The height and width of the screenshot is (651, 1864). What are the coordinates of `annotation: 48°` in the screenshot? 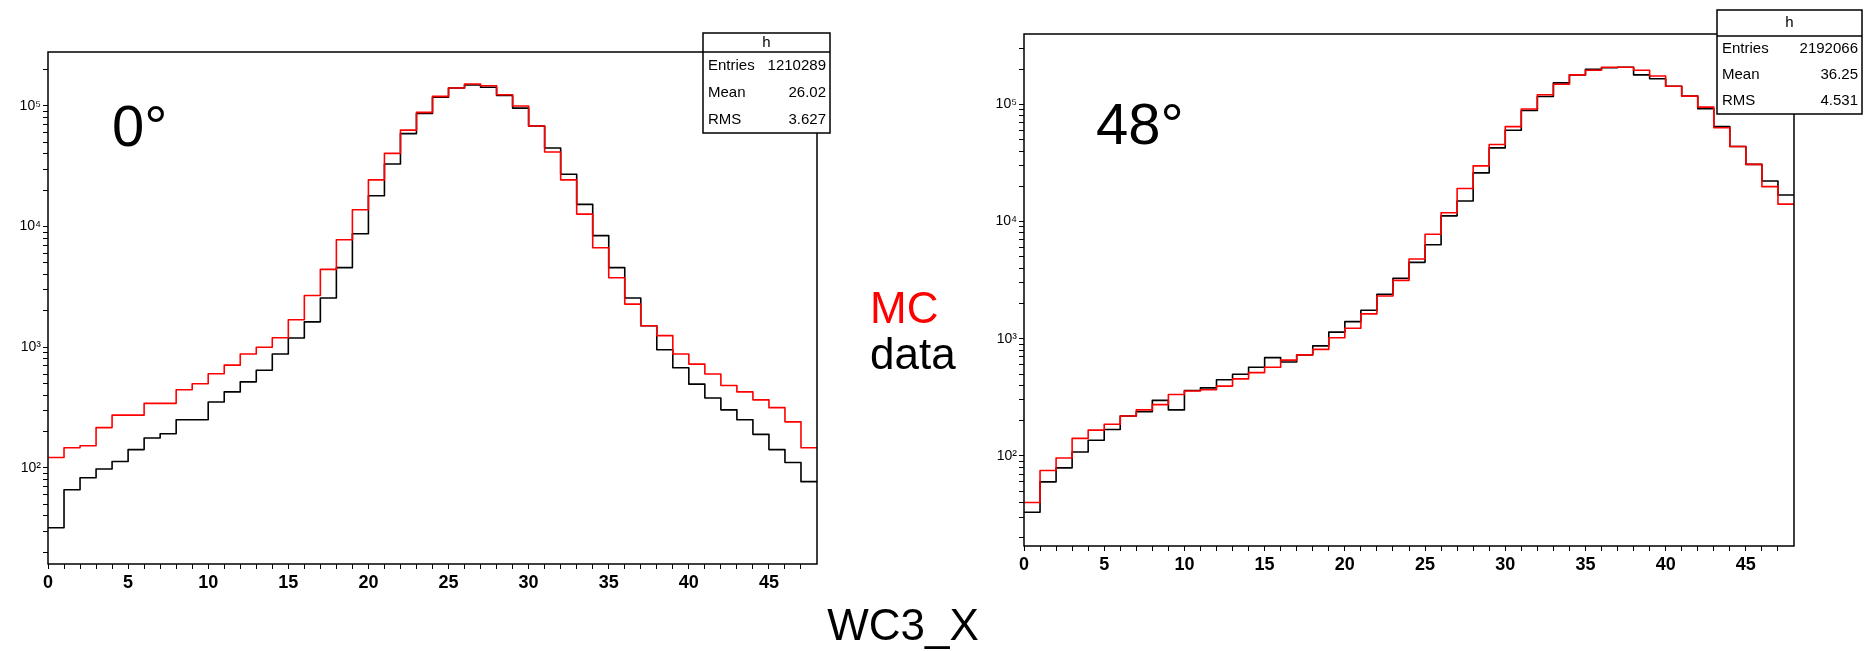 It's located at (1140, 123).